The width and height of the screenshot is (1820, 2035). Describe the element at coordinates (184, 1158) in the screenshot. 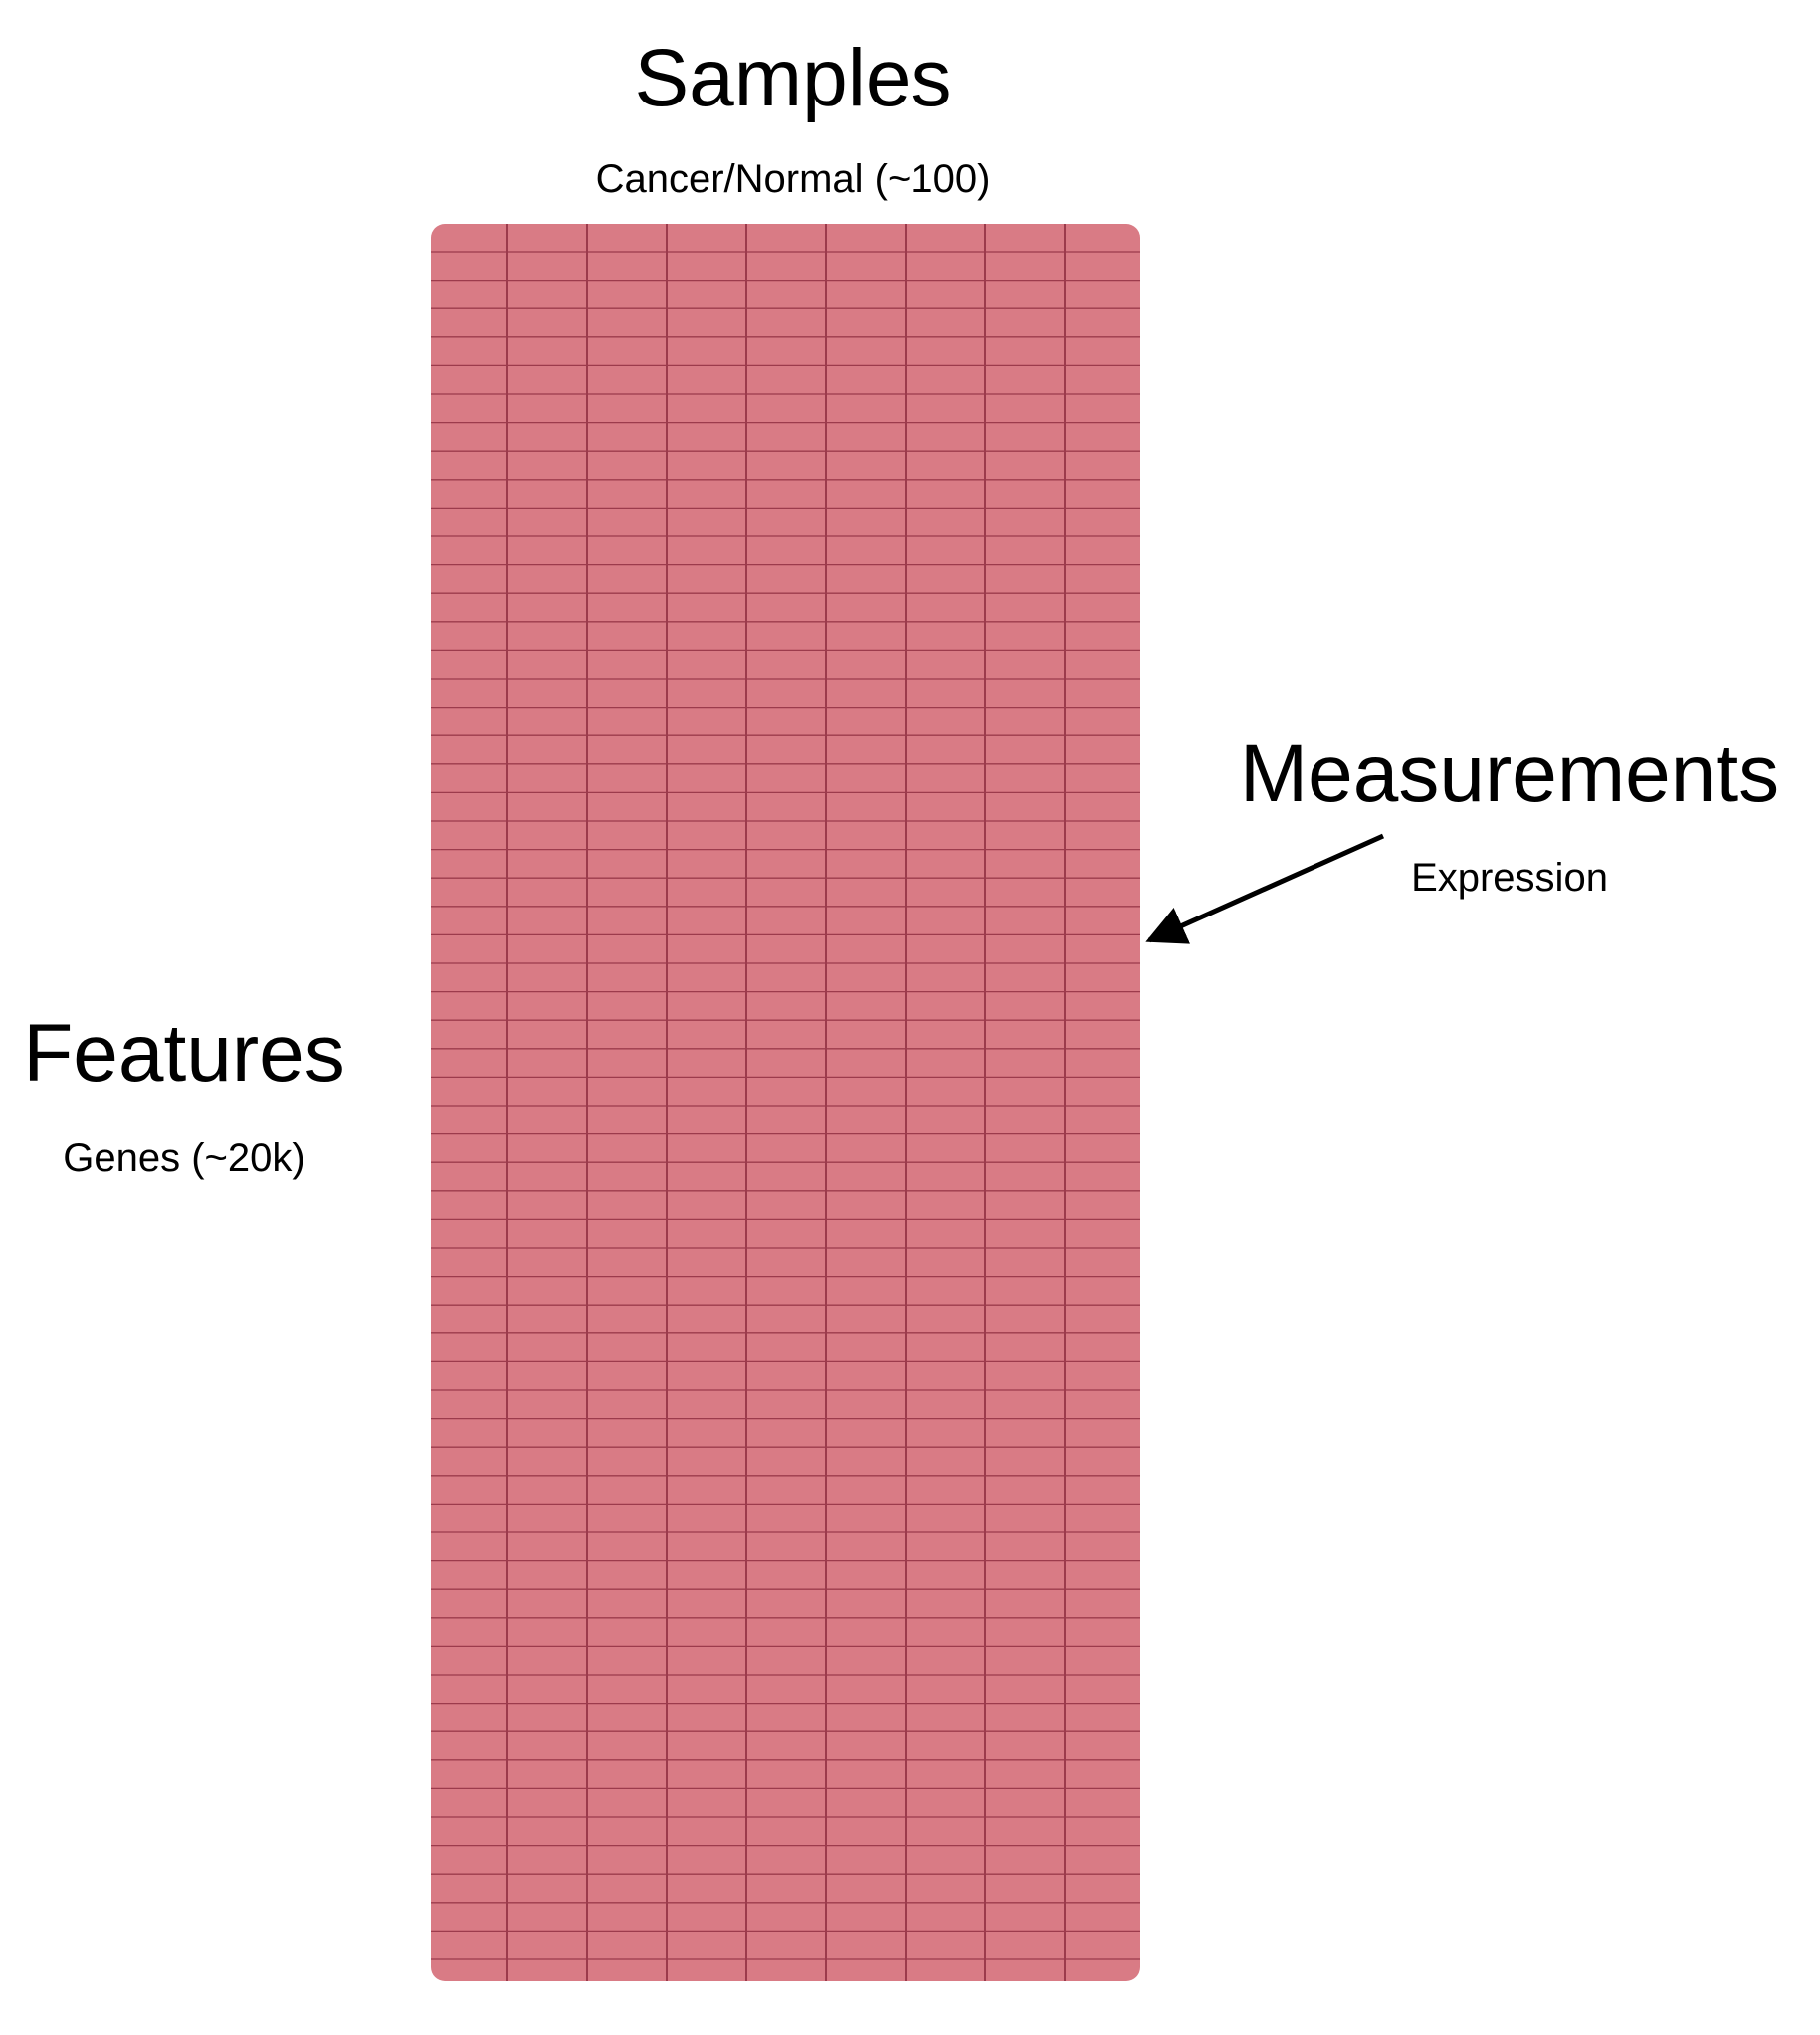

I see `features-subtitle: Genes (~20k)` at that location.